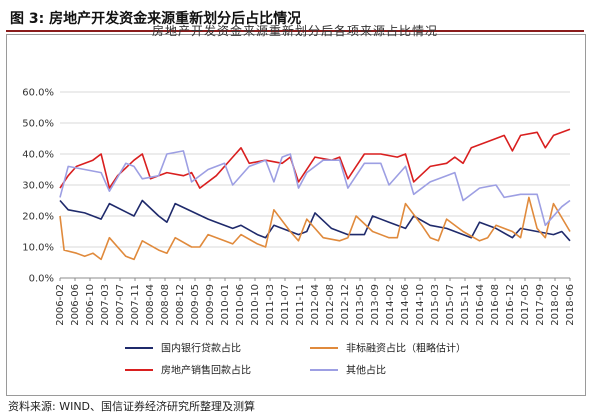  What do you see at coordinates (180, 305) in the screenshot?
I see `x-tick-label: 2008-12` at bounding box center [180, 305].